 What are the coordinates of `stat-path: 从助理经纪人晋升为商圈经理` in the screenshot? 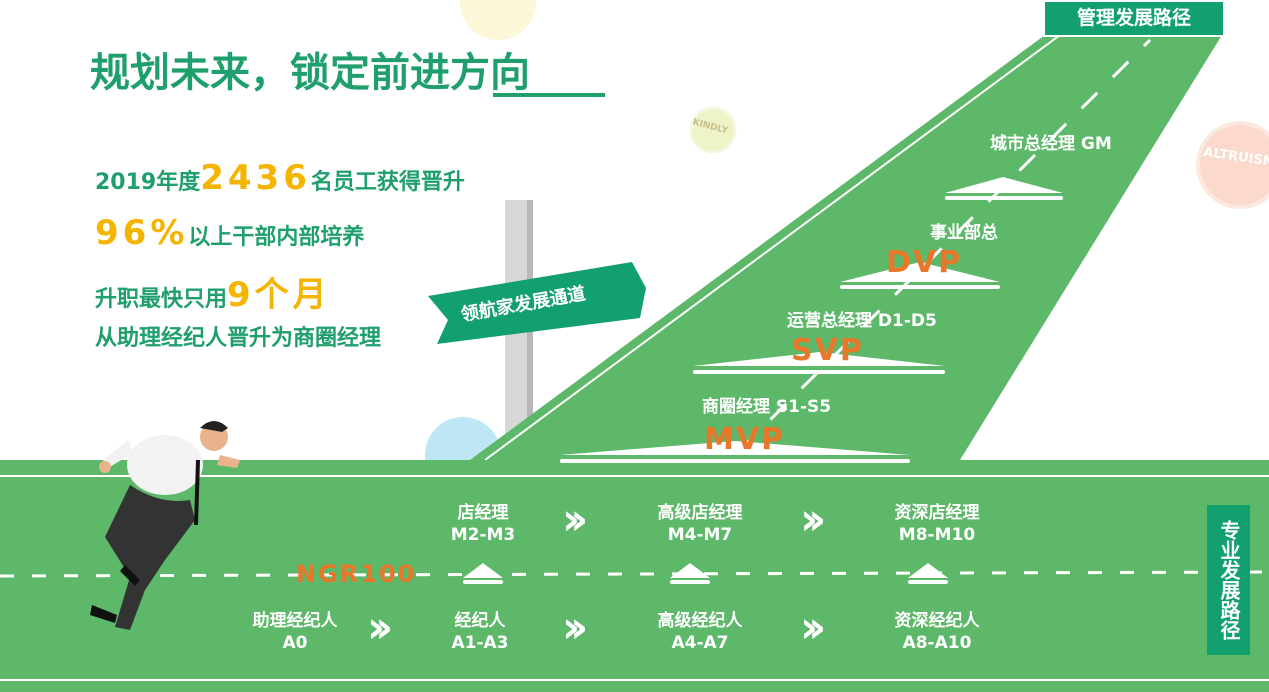 It's located at (238, 338).